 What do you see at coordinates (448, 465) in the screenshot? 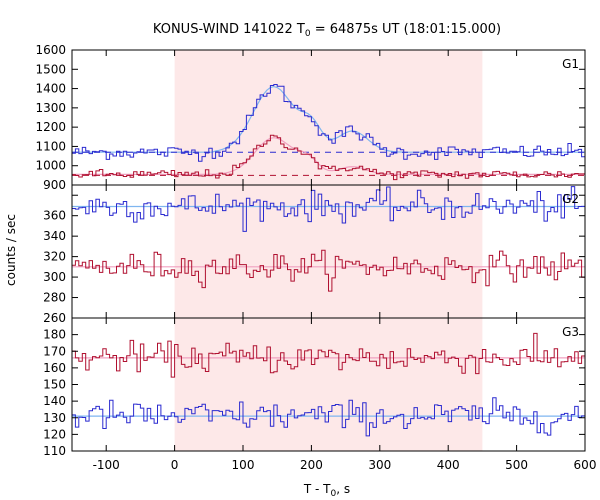
I see `x-tick-label: 400` at bounding box center [448, 465].